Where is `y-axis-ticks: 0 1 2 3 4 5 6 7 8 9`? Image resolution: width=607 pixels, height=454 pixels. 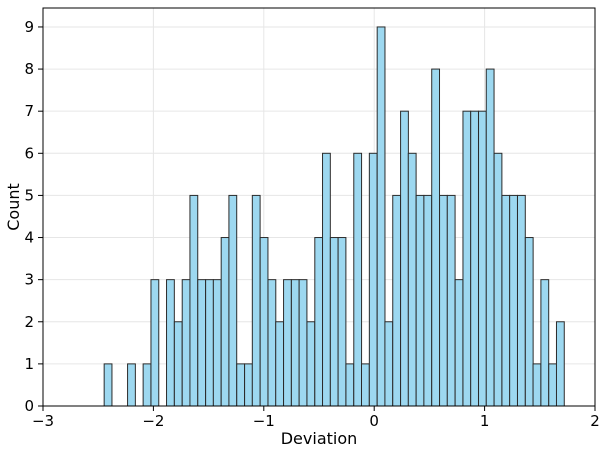
y-axis-ticks: 0 1 2 3 4 5 6 7 8 9 is located at coordinates (33, 216).